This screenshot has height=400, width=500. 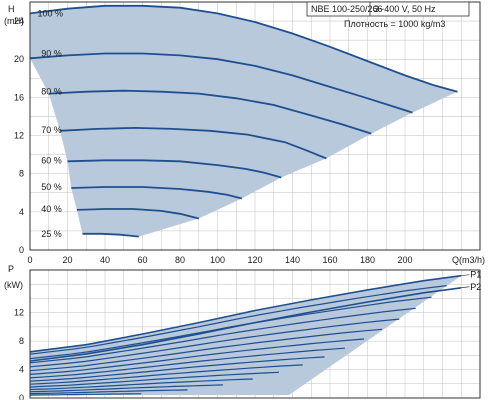 What do you see at coordinates (475, 275) in the screenshot?
I see `series-label-p1: P1` at bounding box center [475, 275].